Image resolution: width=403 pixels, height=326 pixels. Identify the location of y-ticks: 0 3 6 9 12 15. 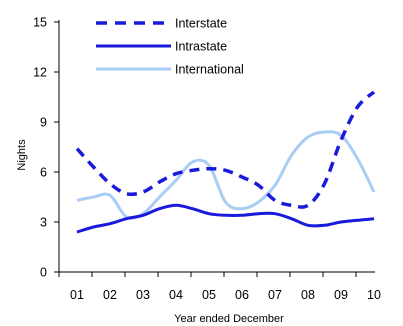
(46, 148).